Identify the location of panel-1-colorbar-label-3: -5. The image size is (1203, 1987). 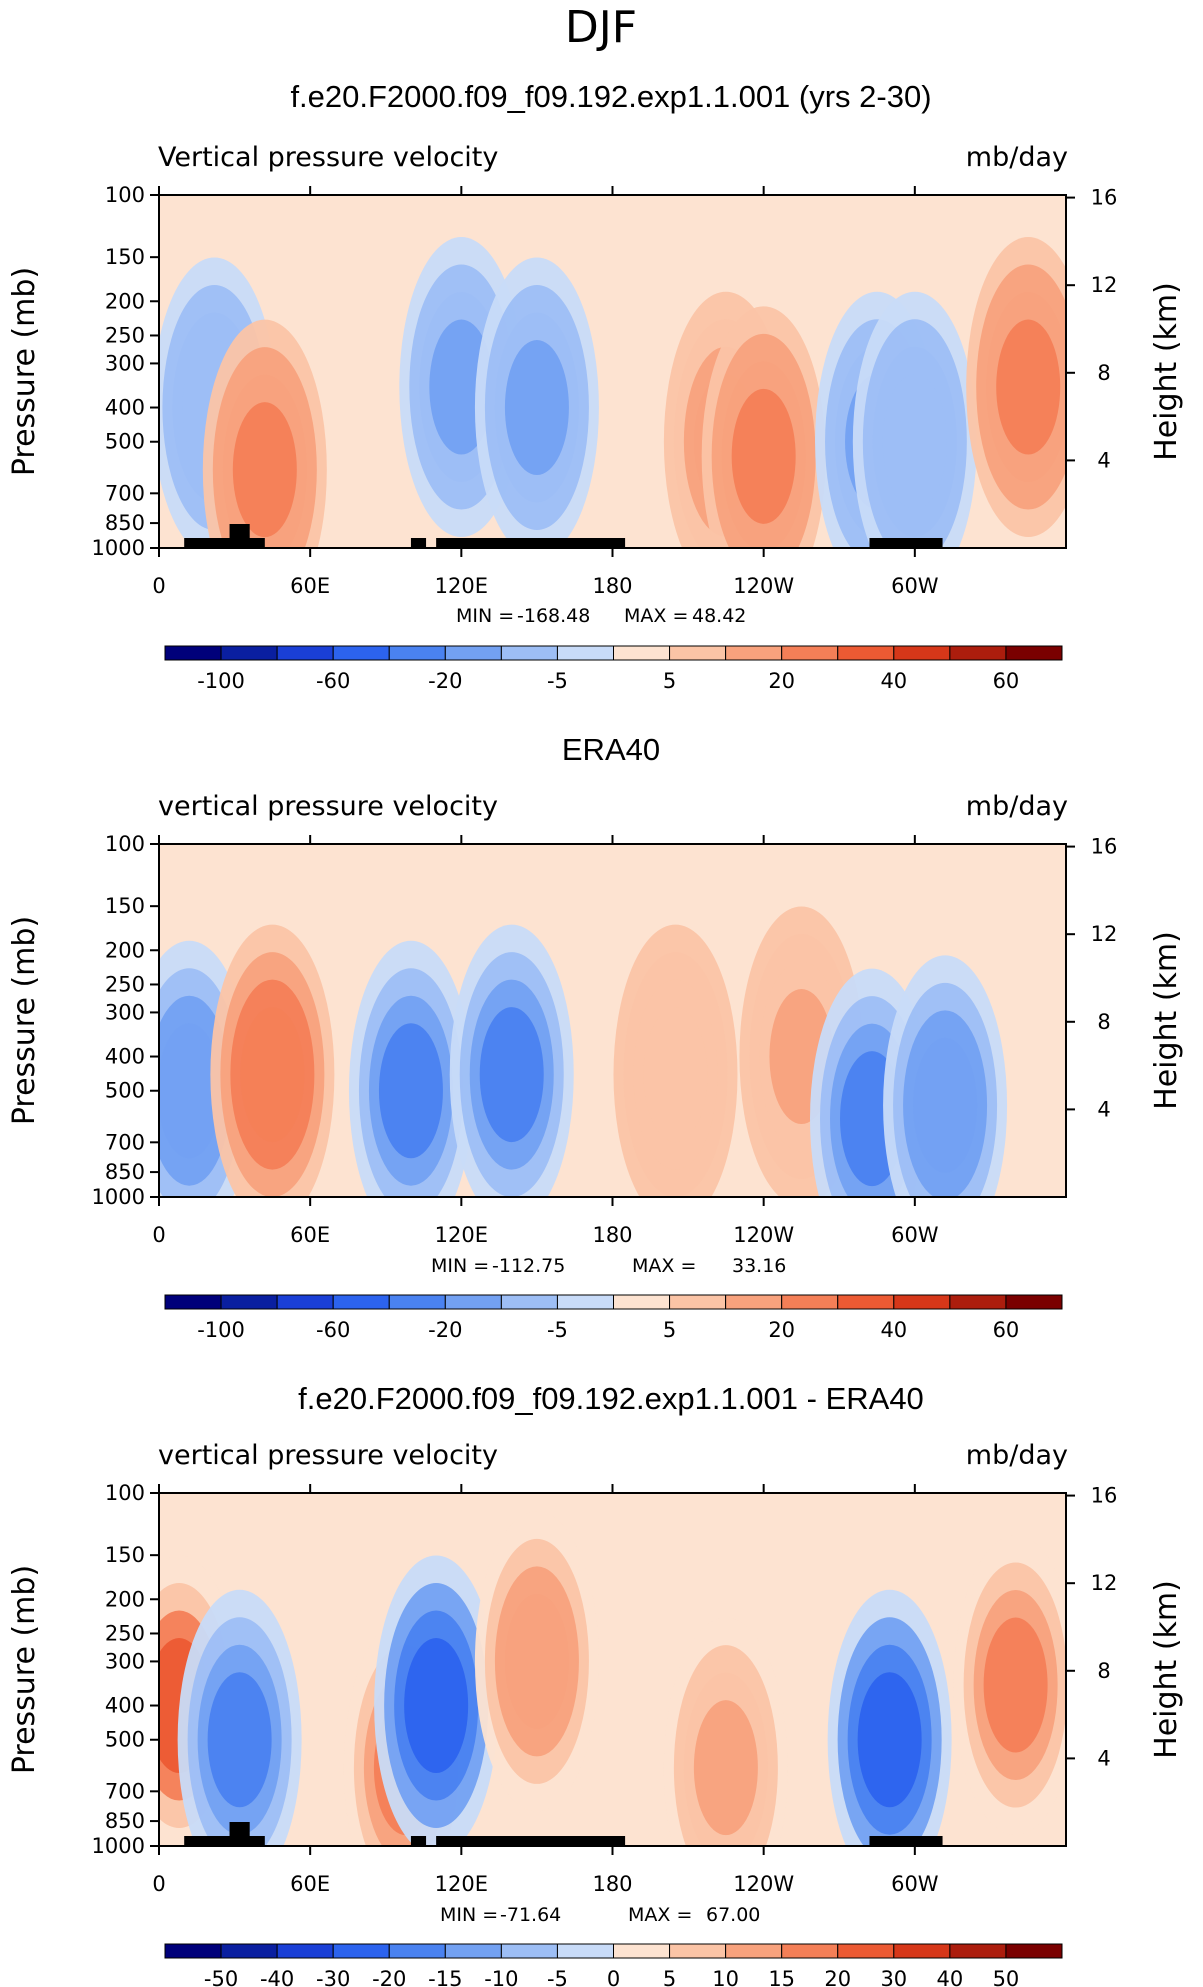
(557, 681).